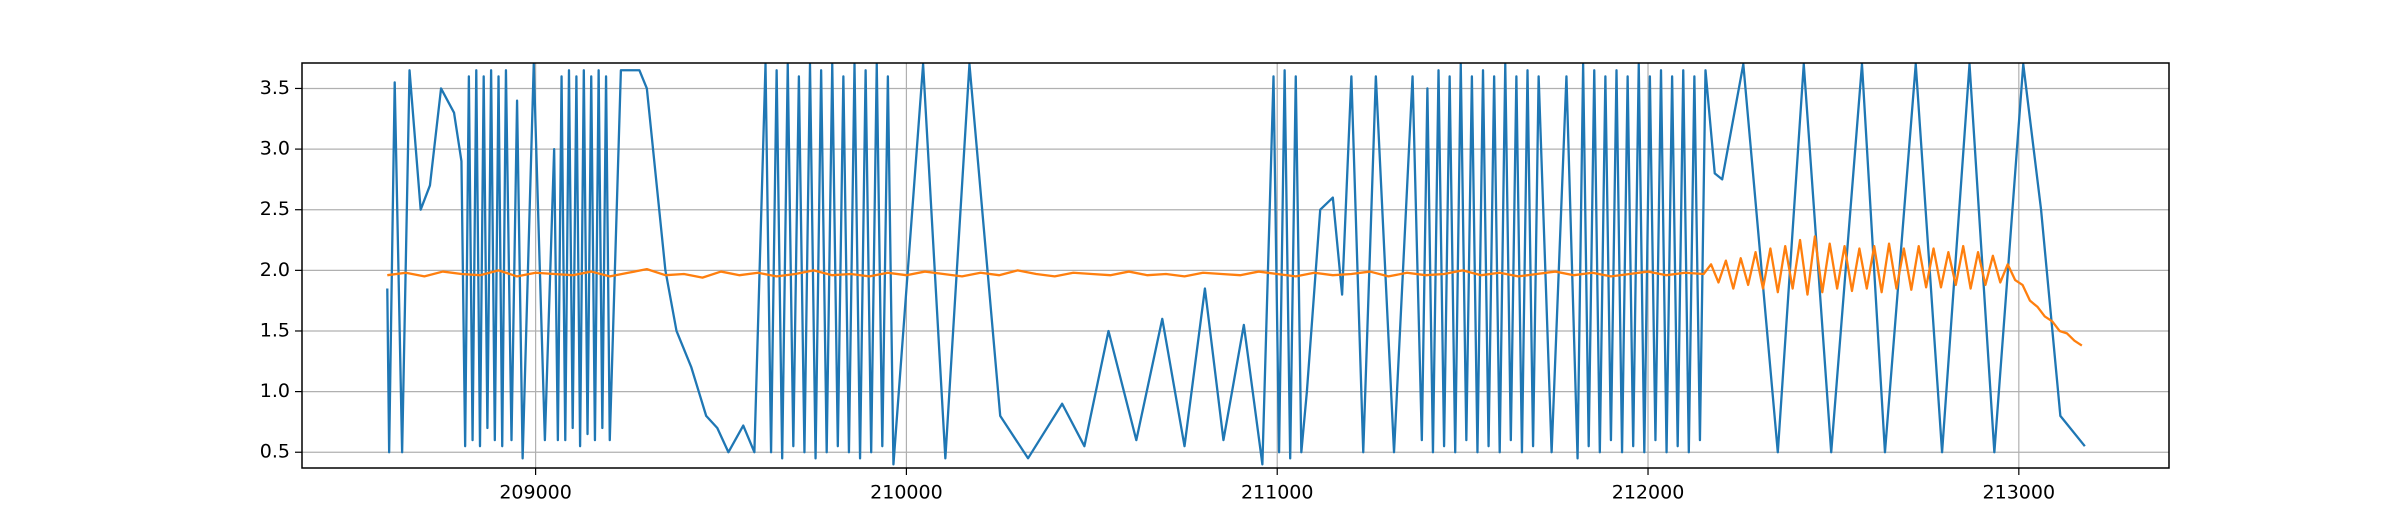 The image size is (2400, 525). What do you see at coordinates (275, 330) in the screenshot?
I see `y-tick-label: 1.5` at bounding box center [275, 330].